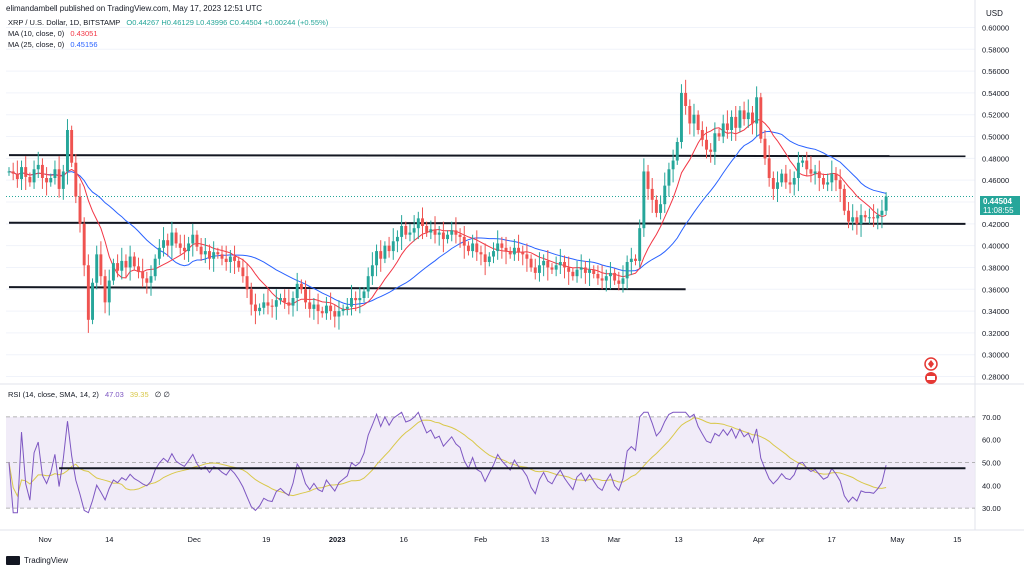 This screenshot has width=1024, height=572. Describe the element at coordinates (998, 210) in the screenshot. I see `bar-countdown: 11:08:55` at that location.